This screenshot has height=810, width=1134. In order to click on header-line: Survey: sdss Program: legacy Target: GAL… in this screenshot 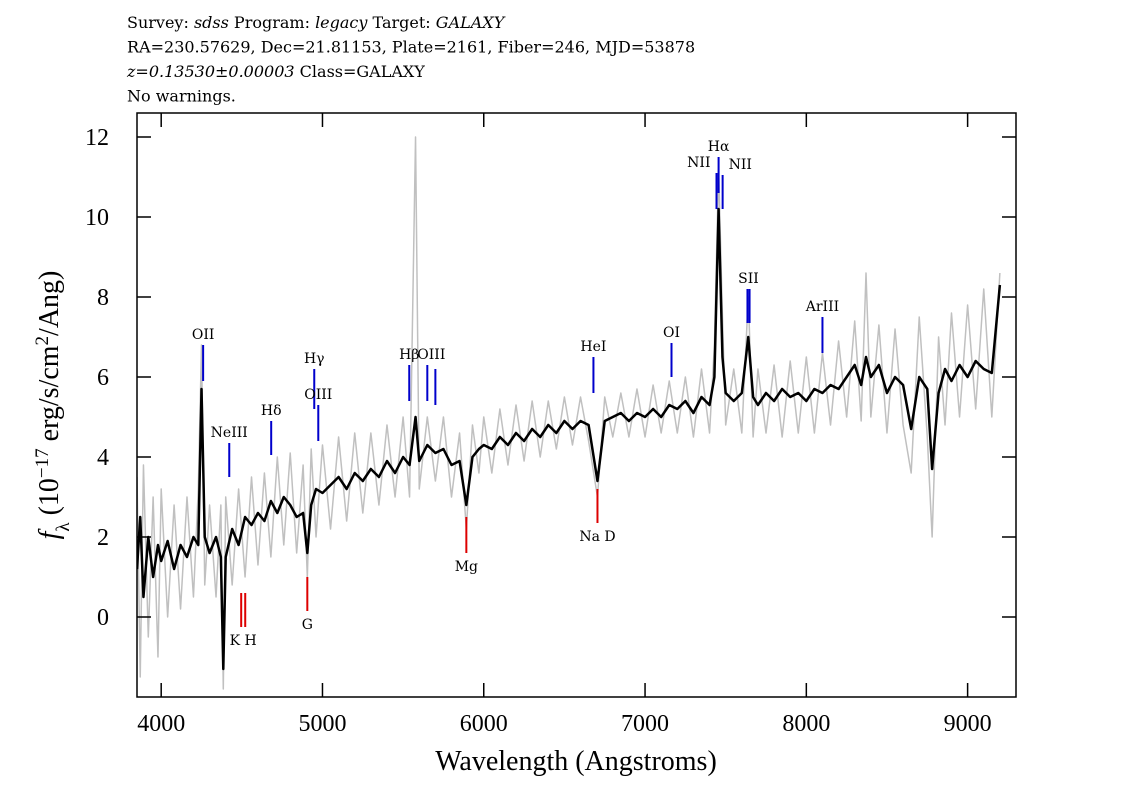, I will do `click(316, 22)`.